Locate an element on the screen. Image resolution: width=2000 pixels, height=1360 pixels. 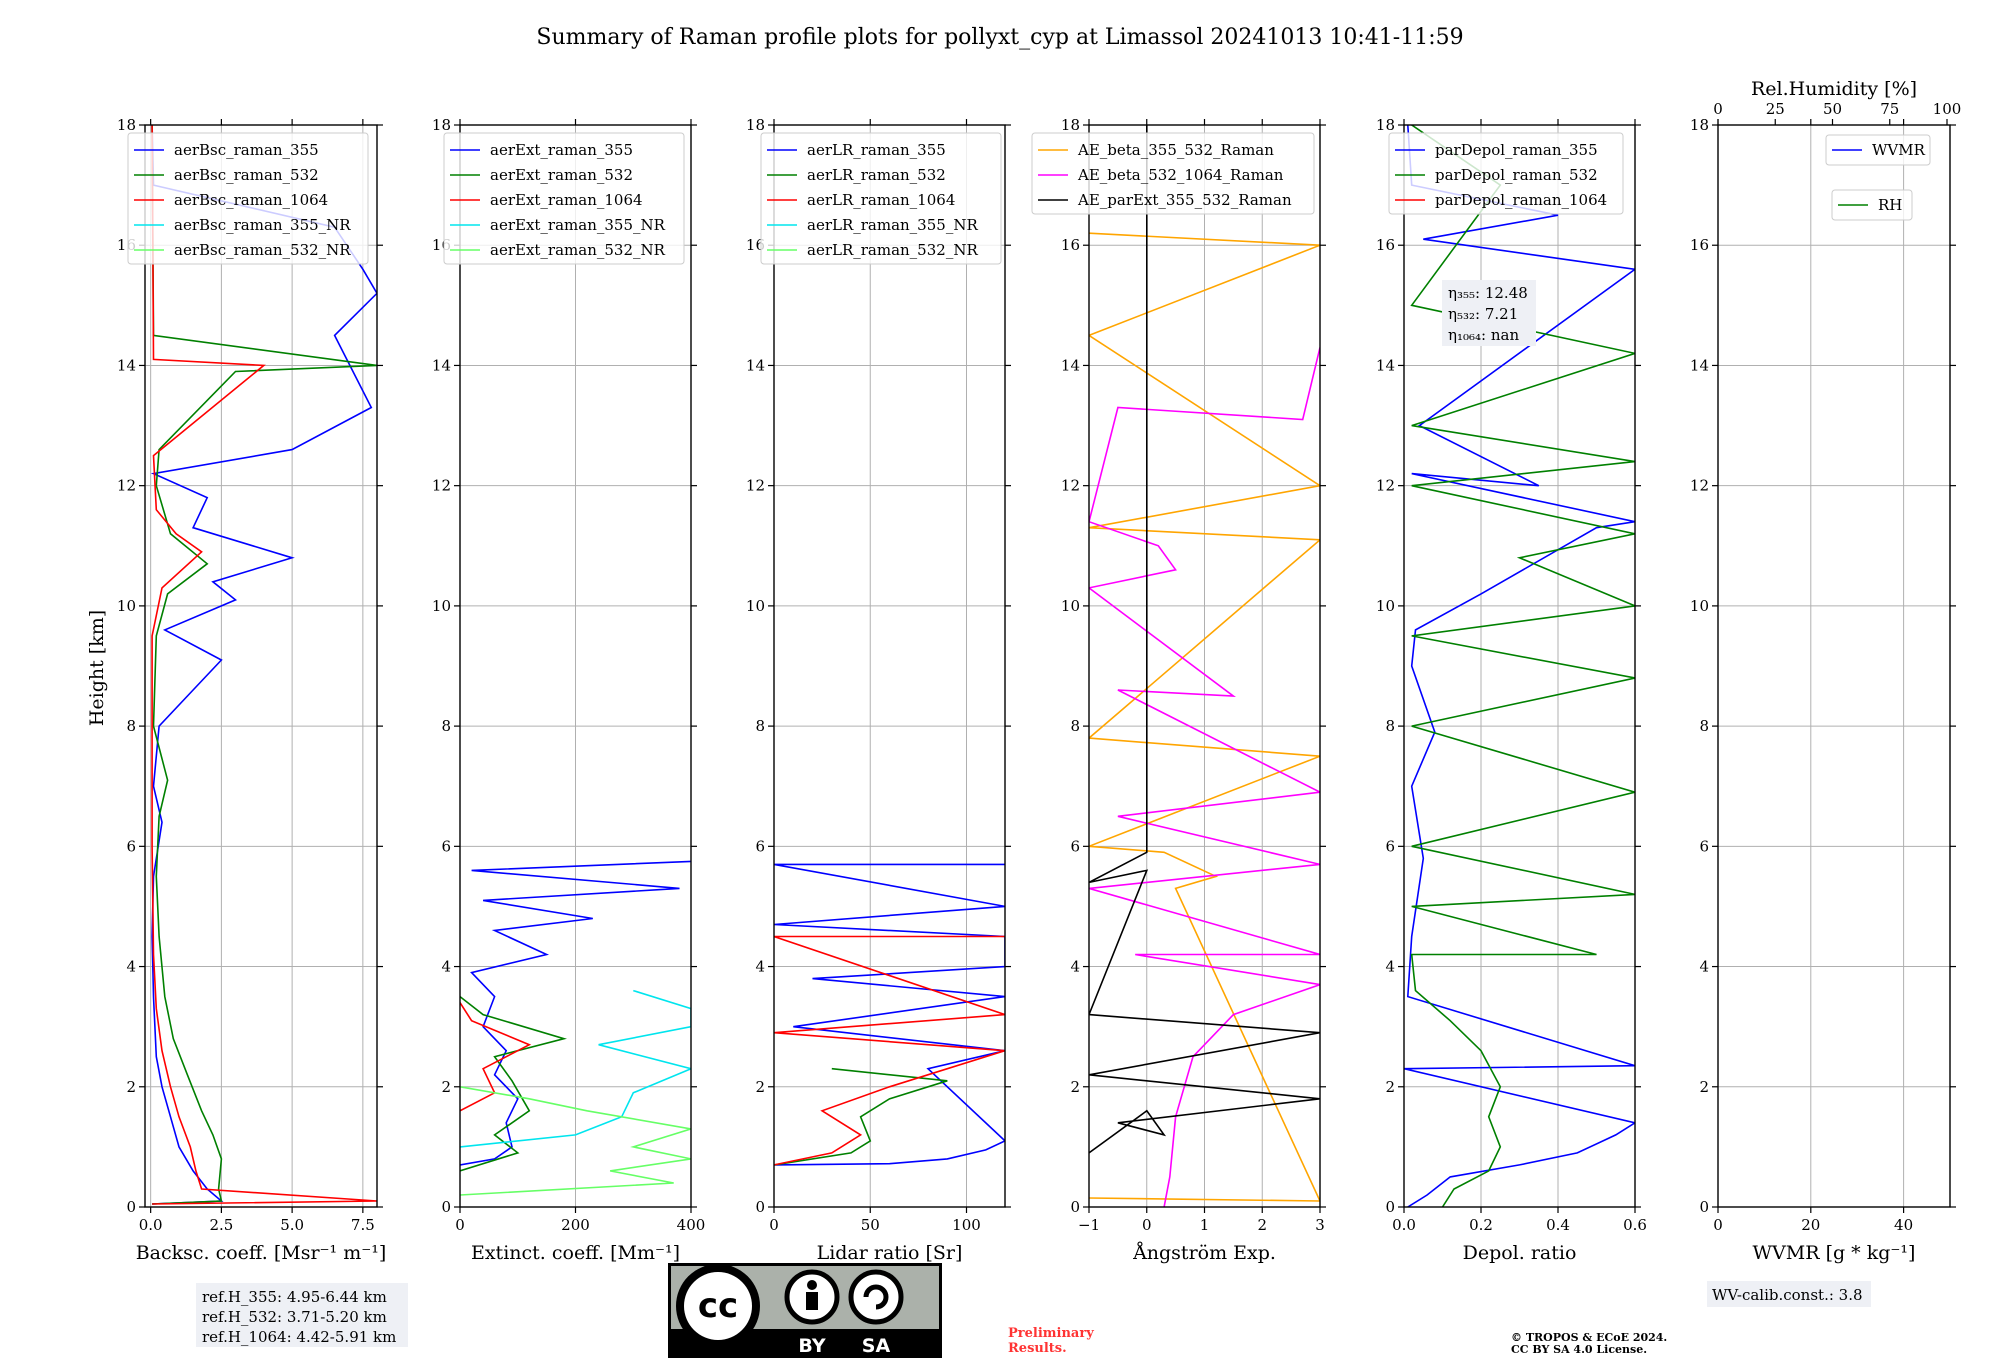
x-tick-label: 2 is located at coordinates (1262, 1225).